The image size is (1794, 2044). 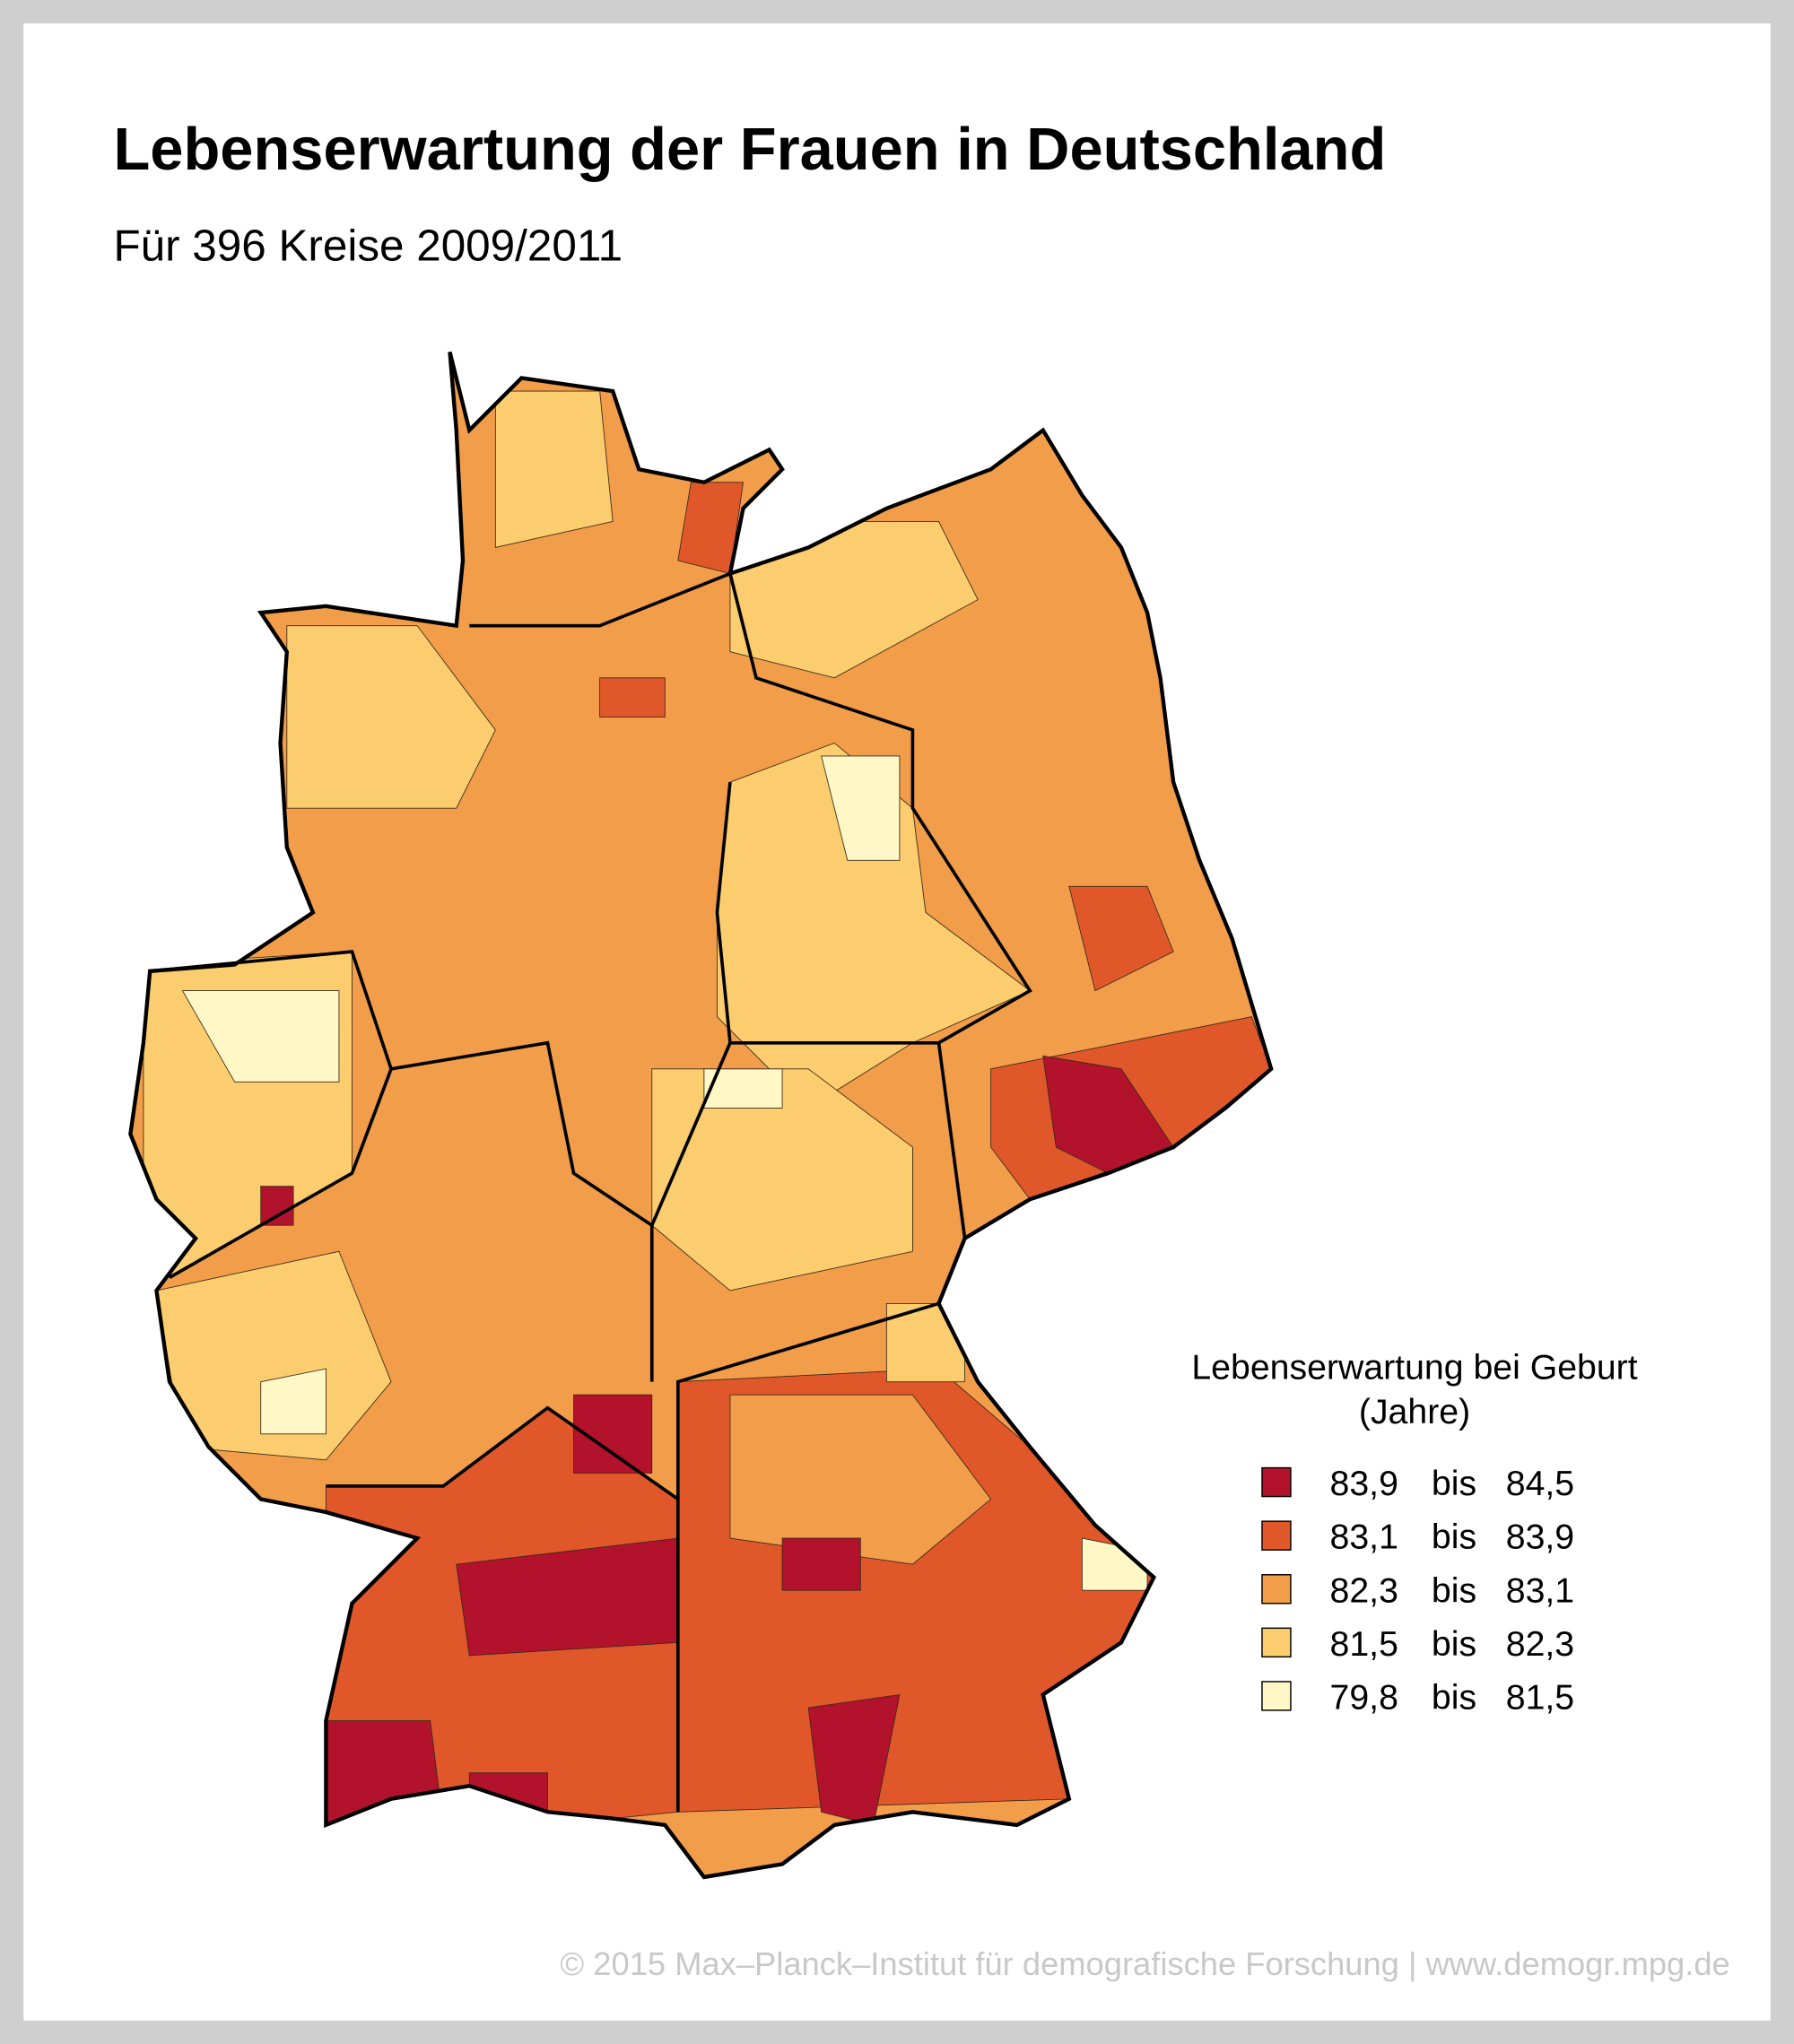 What do you see at coordinates (1540, 1644) in the screenshot?
I see `legend-to: 82,3` at bounding box center [1540, 1644].